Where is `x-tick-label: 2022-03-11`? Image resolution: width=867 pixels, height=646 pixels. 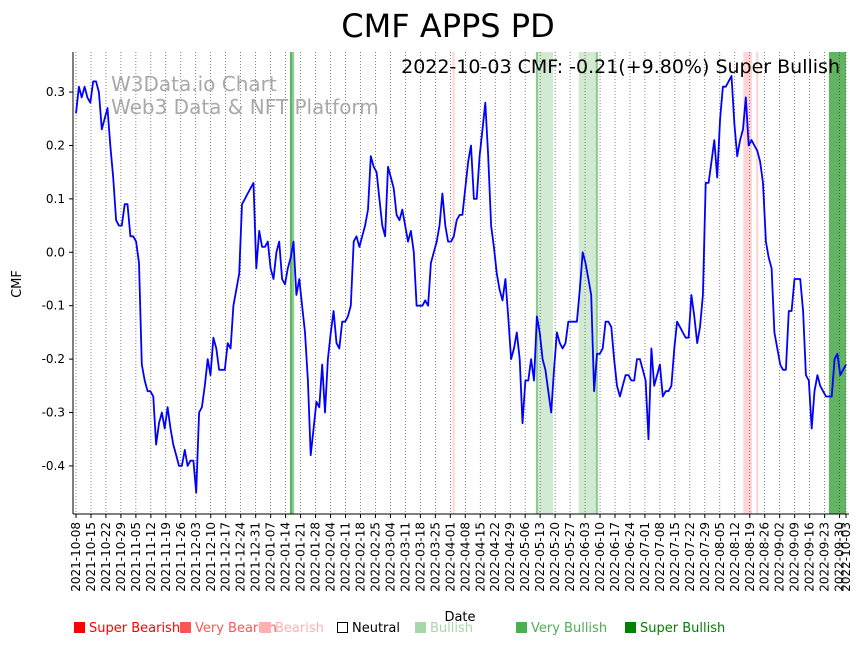 x-tick-label: 2022-03-11 is located at coordinates (405, 557).